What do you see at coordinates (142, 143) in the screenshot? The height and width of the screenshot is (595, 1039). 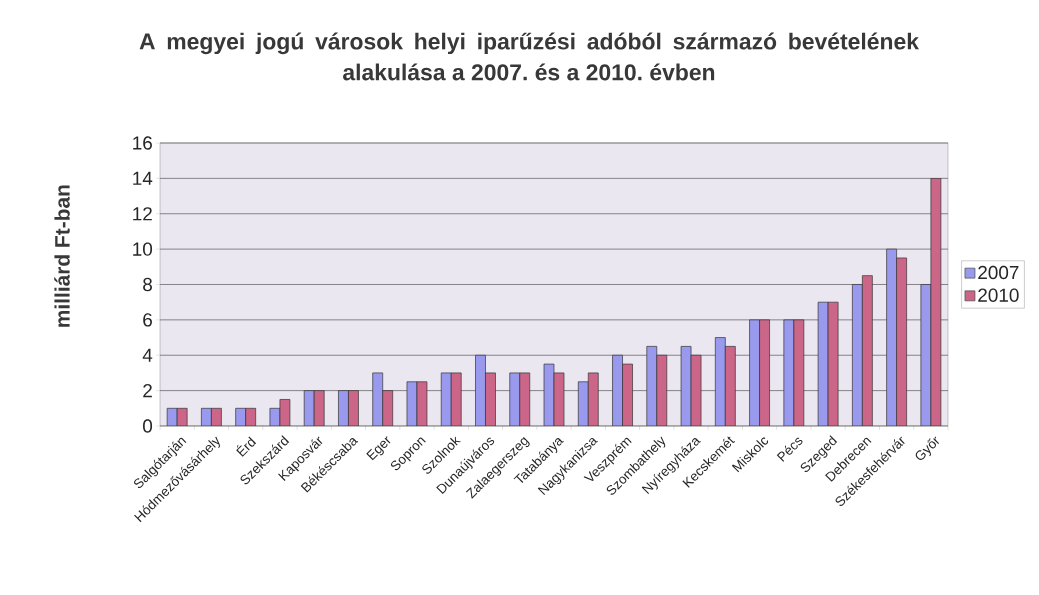 I see `y-tick-label: 16` at bounding box center [142, 143].